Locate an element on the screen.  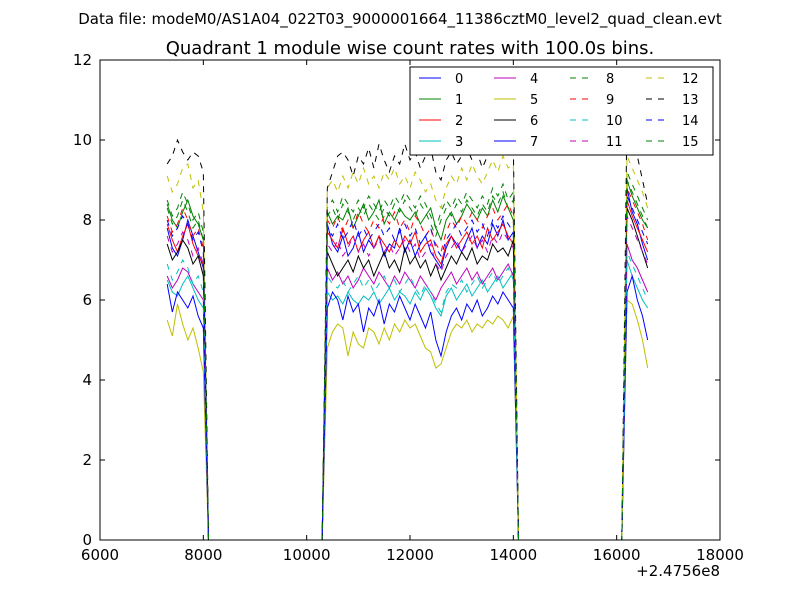
legend-label-12: 12 is located at coordinates (690, 79).